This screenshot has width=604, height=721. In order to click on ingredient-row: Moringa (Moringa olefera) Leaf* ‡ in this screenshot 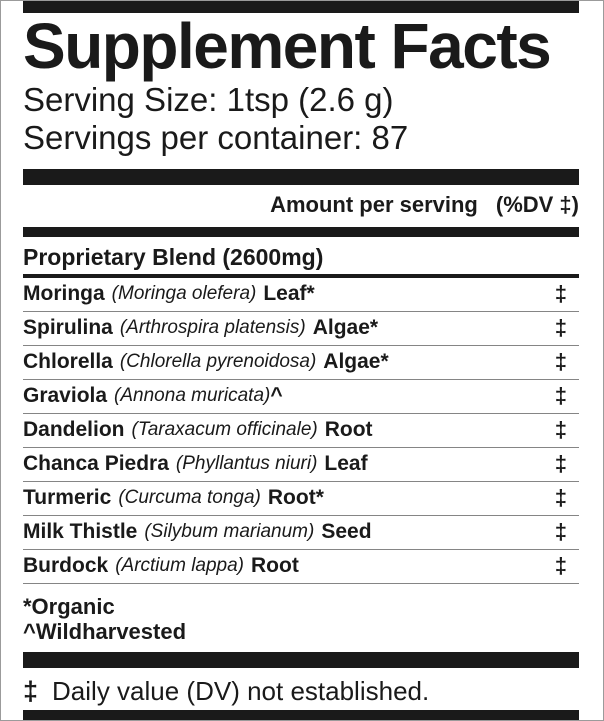, I will do `click(301, 295)`.